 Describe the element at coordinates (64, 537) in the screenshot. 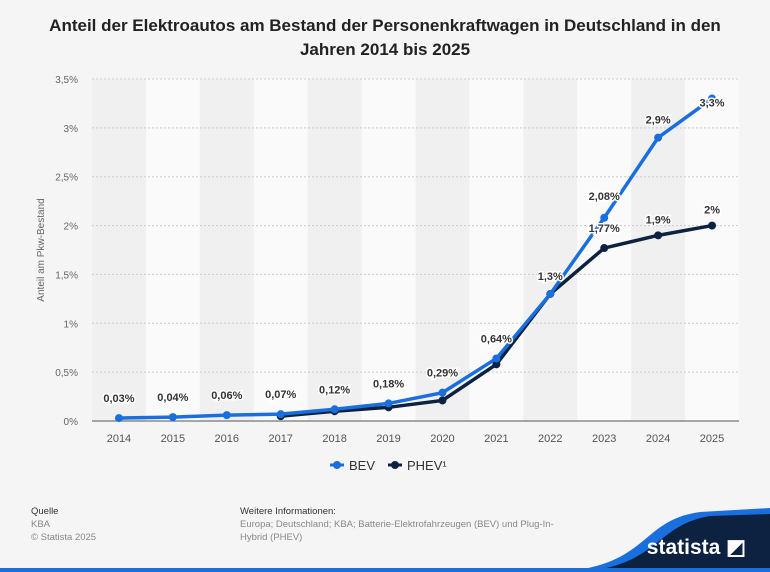

I see `copyright: © Statista 2025` at that location.